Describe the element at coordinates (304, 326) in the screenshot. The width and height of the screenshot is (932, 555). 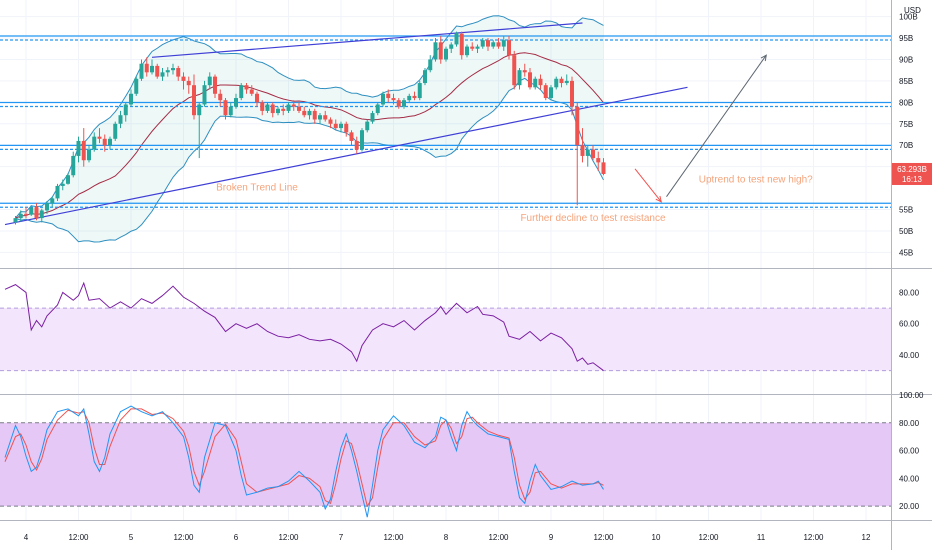
I see `rsi-line` at that location.